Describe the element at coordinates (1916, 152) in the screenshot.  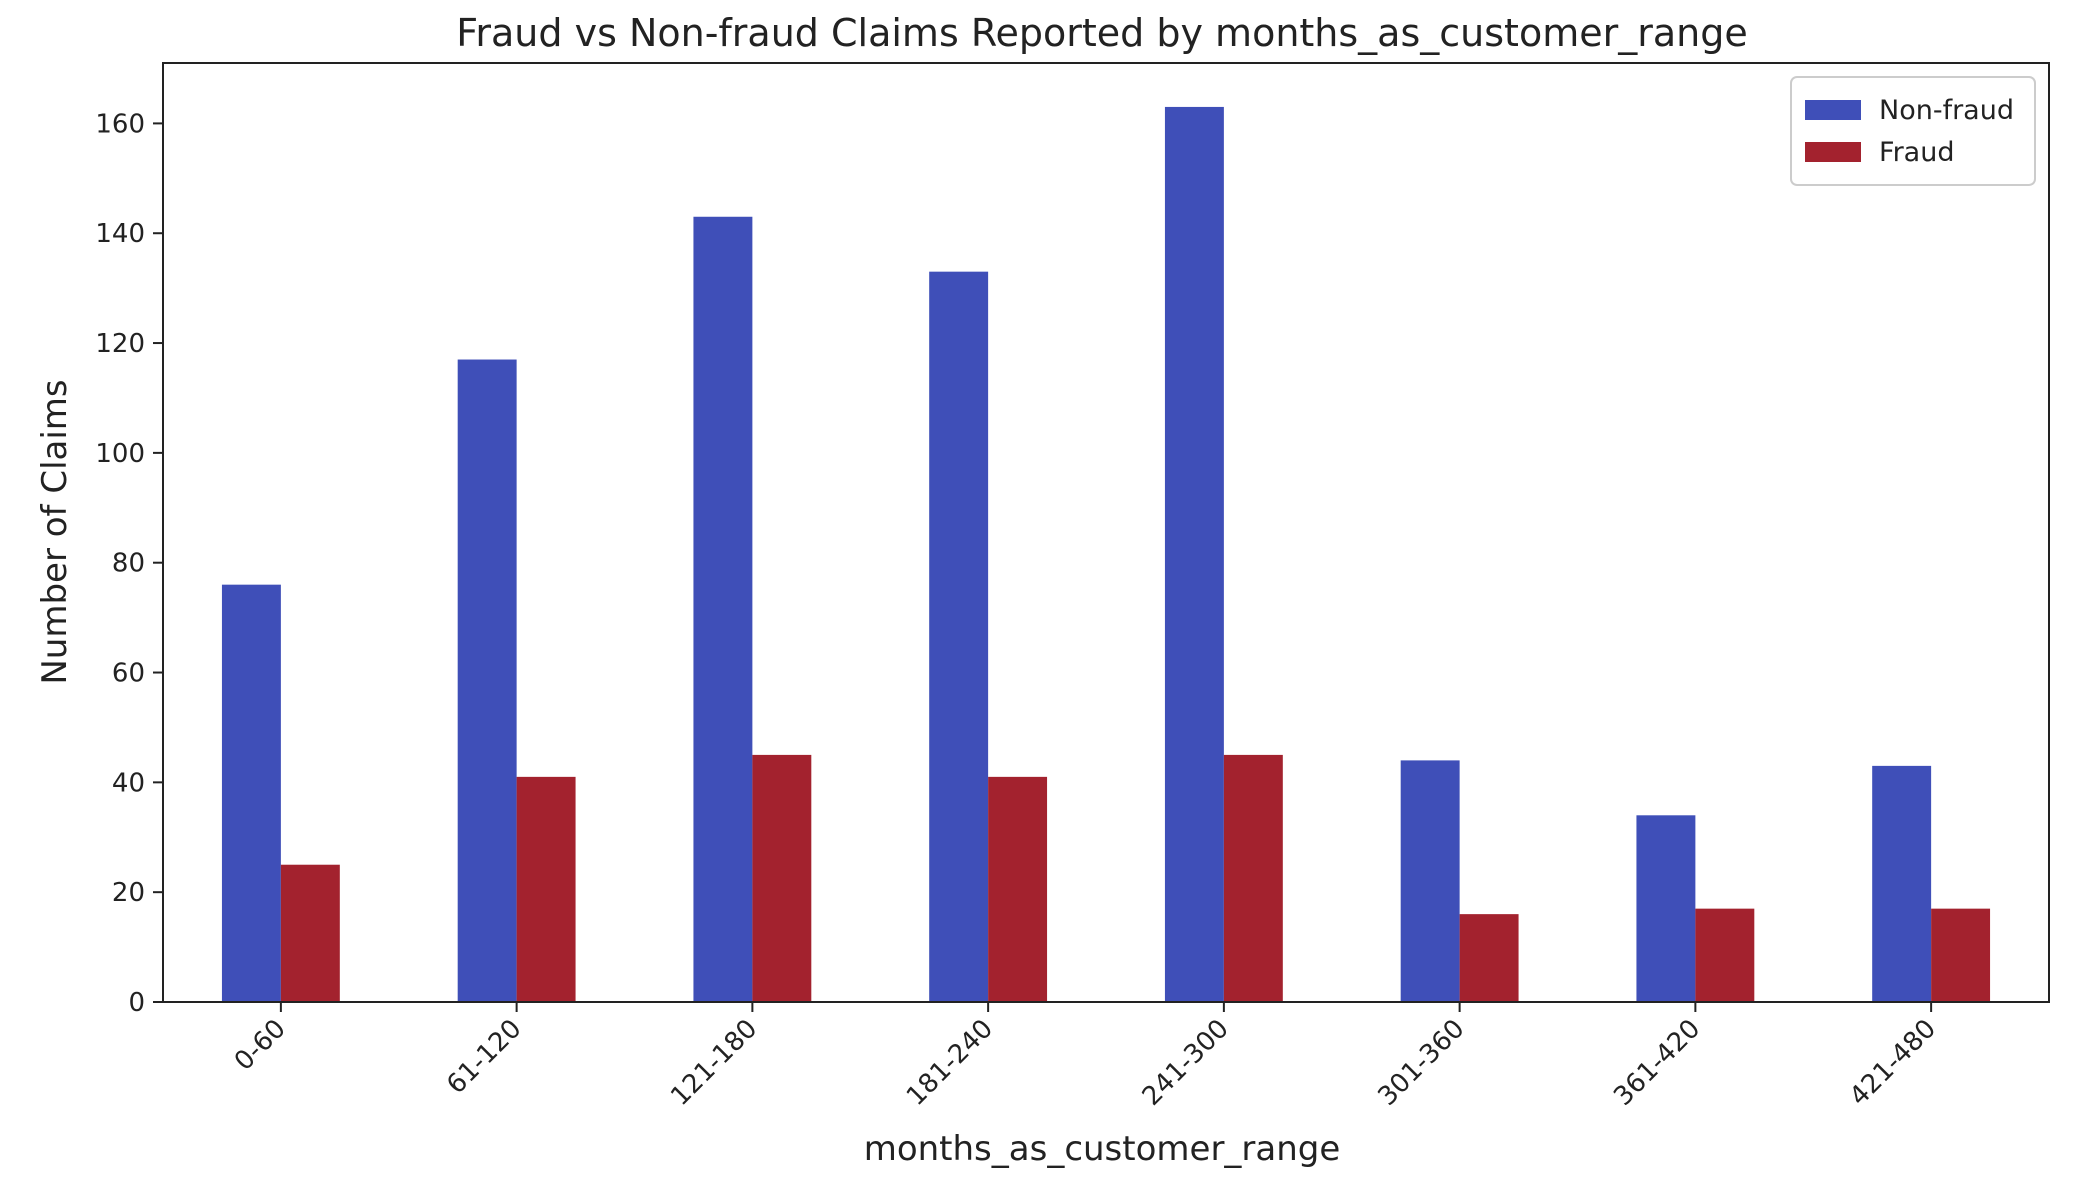
I see `legend-label-fraud: Fraud` at that location.